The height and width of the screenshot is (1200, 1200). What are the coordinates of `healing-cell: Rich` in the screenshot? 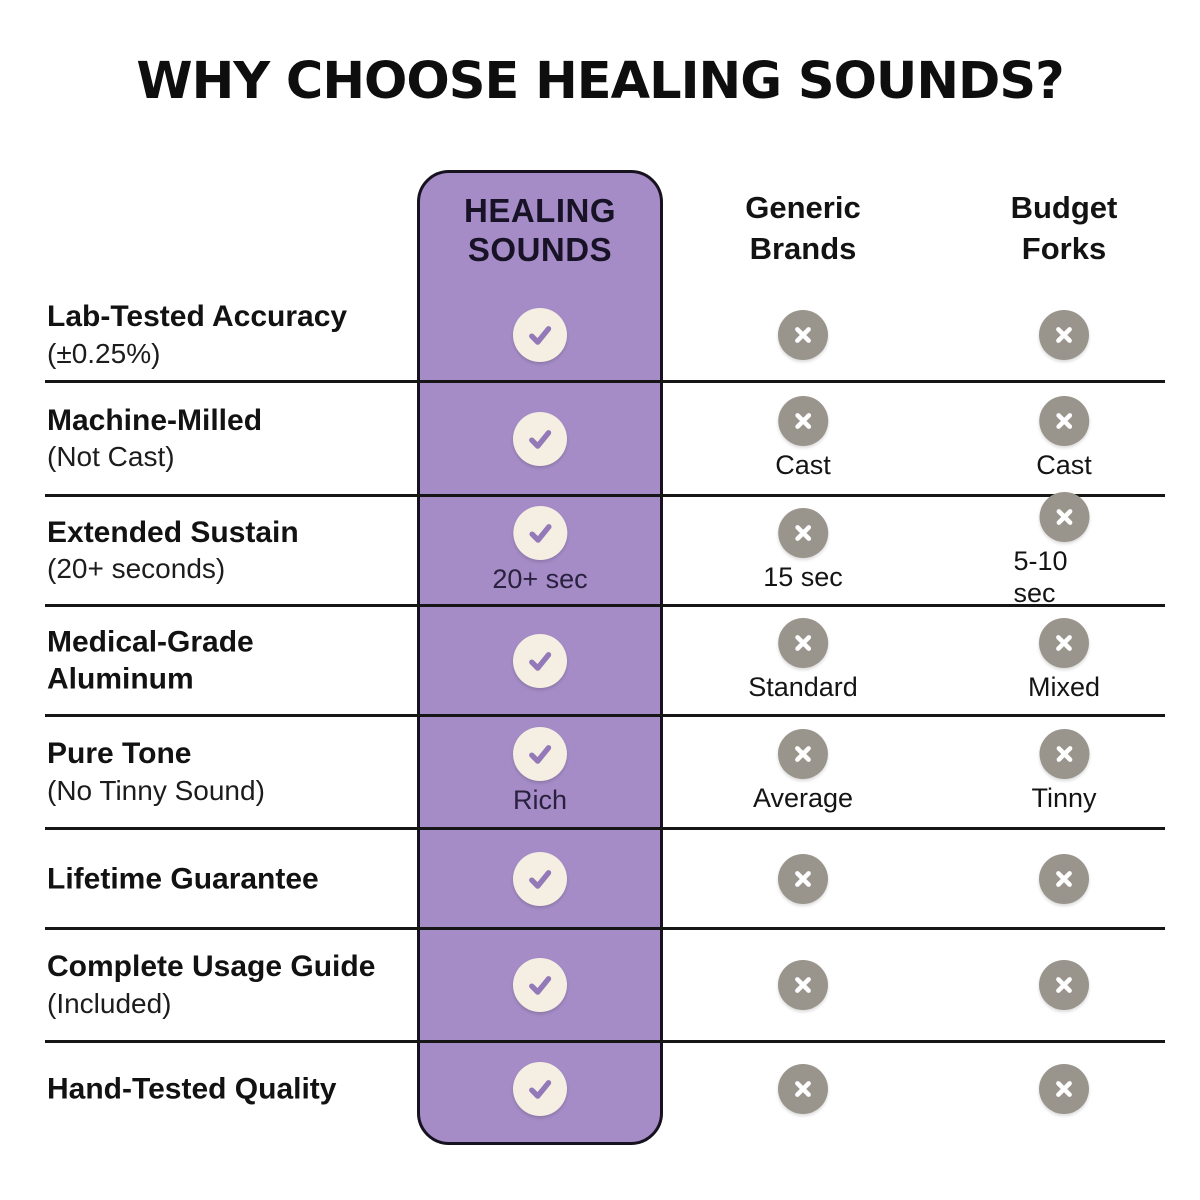 It's located at (540, 772).